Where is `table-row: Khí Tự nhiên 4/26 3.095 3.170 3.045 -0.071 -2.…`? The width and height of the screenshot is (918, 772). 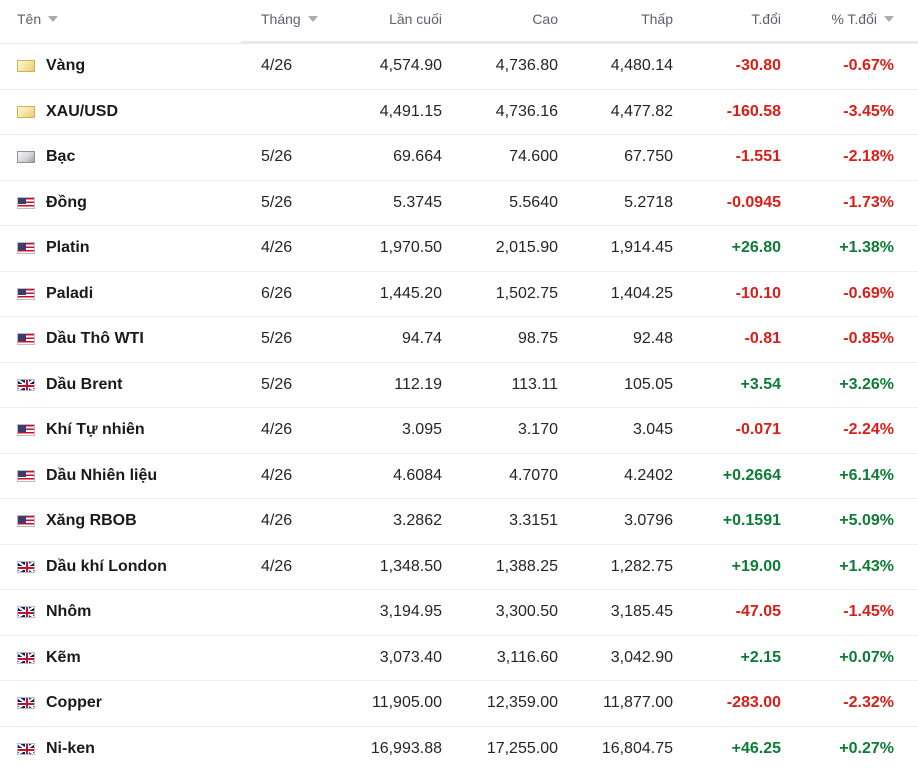 table-row: Khí Tự nhiên 4/26 3.095 3.170 3.045 -0.071 -2.… is located at coordinates (459, 431).